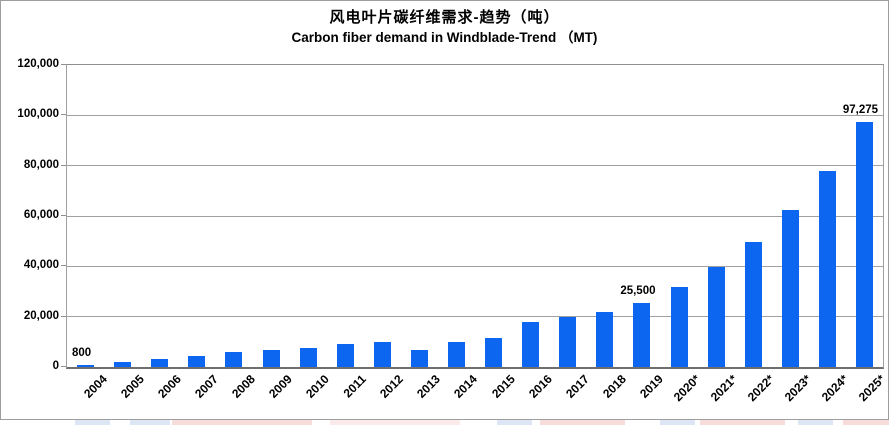  What do you see at coordinates (605, 339) in the screenshot?
I see `bar-2018` at bounding box center [605, 339].